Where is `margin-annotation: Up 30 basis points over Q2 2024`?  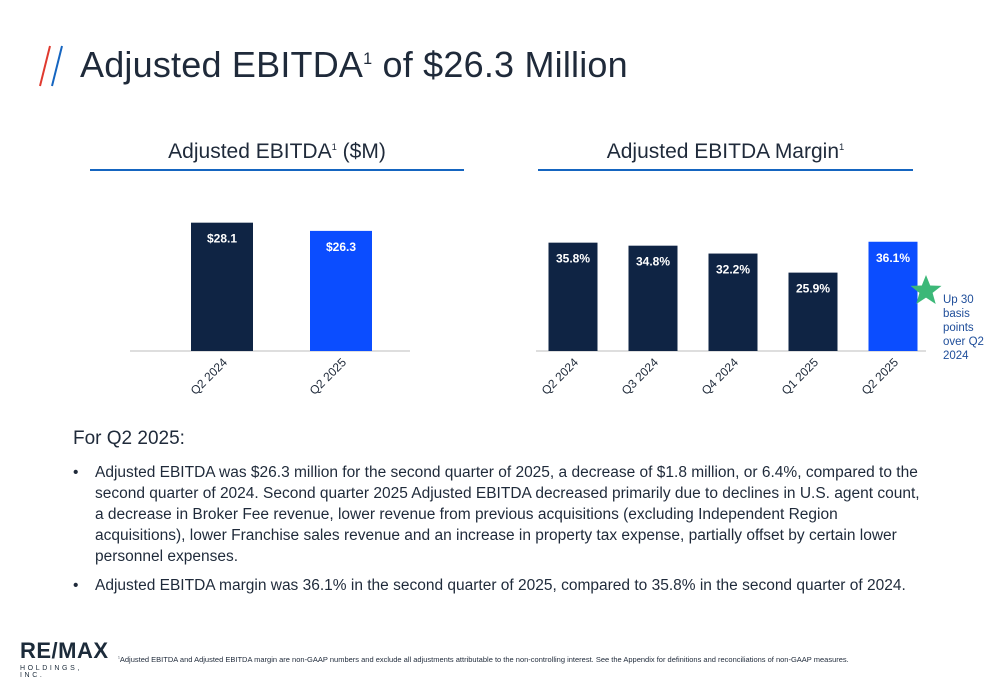
margin-annotation: Up 30 basis points over Q2 2024 is located at coordinates (963, 328).